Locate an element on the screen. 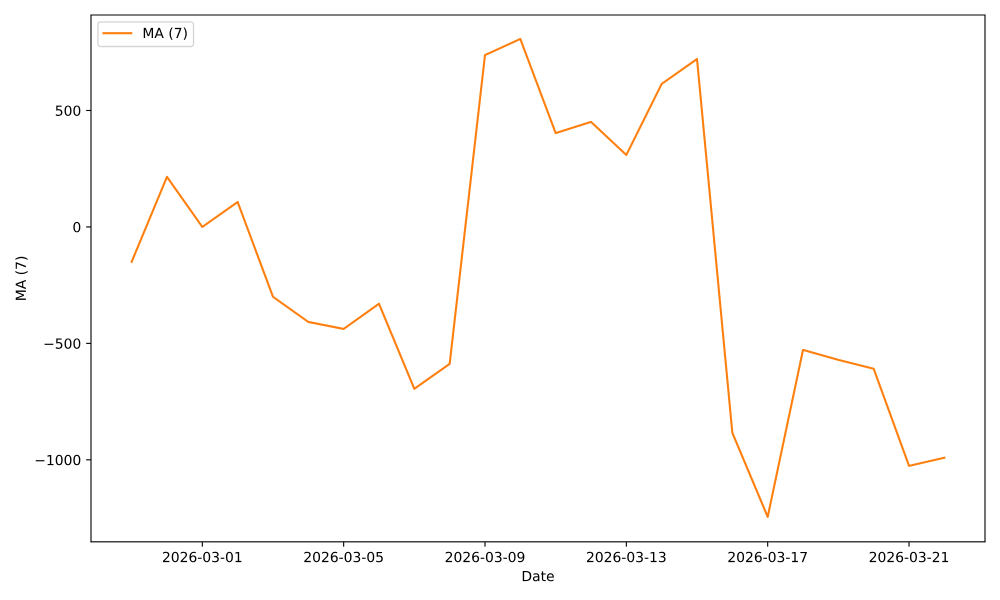 The image size is (1000, 600). y-tick-label: −1000 is located at coordinates (58, 460).